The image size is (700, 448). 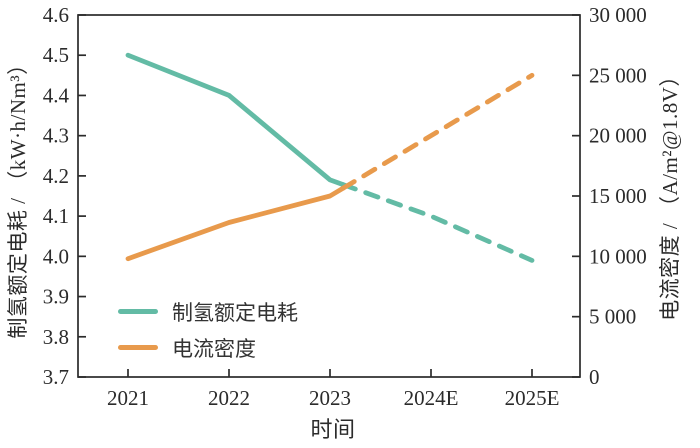 I want to click on right-axis-title: 电流密度 / （A/m²@1.8V）, so click(x=670, y=193).